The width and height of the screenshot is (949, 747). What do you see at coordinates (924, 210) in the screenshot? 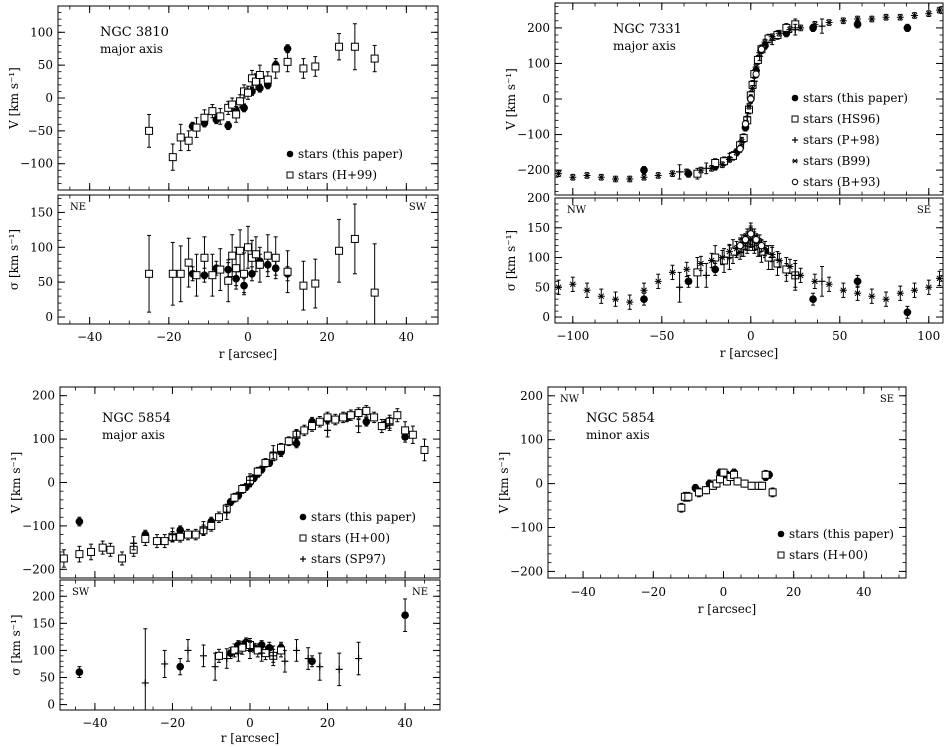
I see `corner-label-right: SE` at bounding box center [924, 210].